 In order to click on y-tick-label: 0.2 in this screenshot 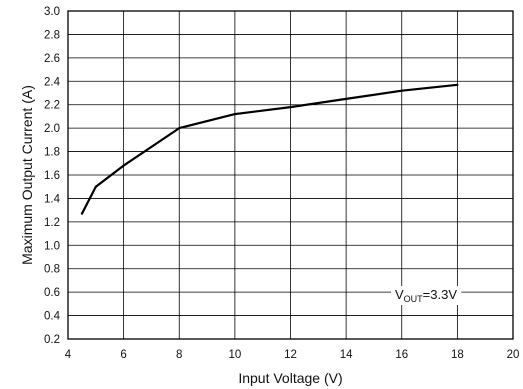, I will do `click(52, 340)`.